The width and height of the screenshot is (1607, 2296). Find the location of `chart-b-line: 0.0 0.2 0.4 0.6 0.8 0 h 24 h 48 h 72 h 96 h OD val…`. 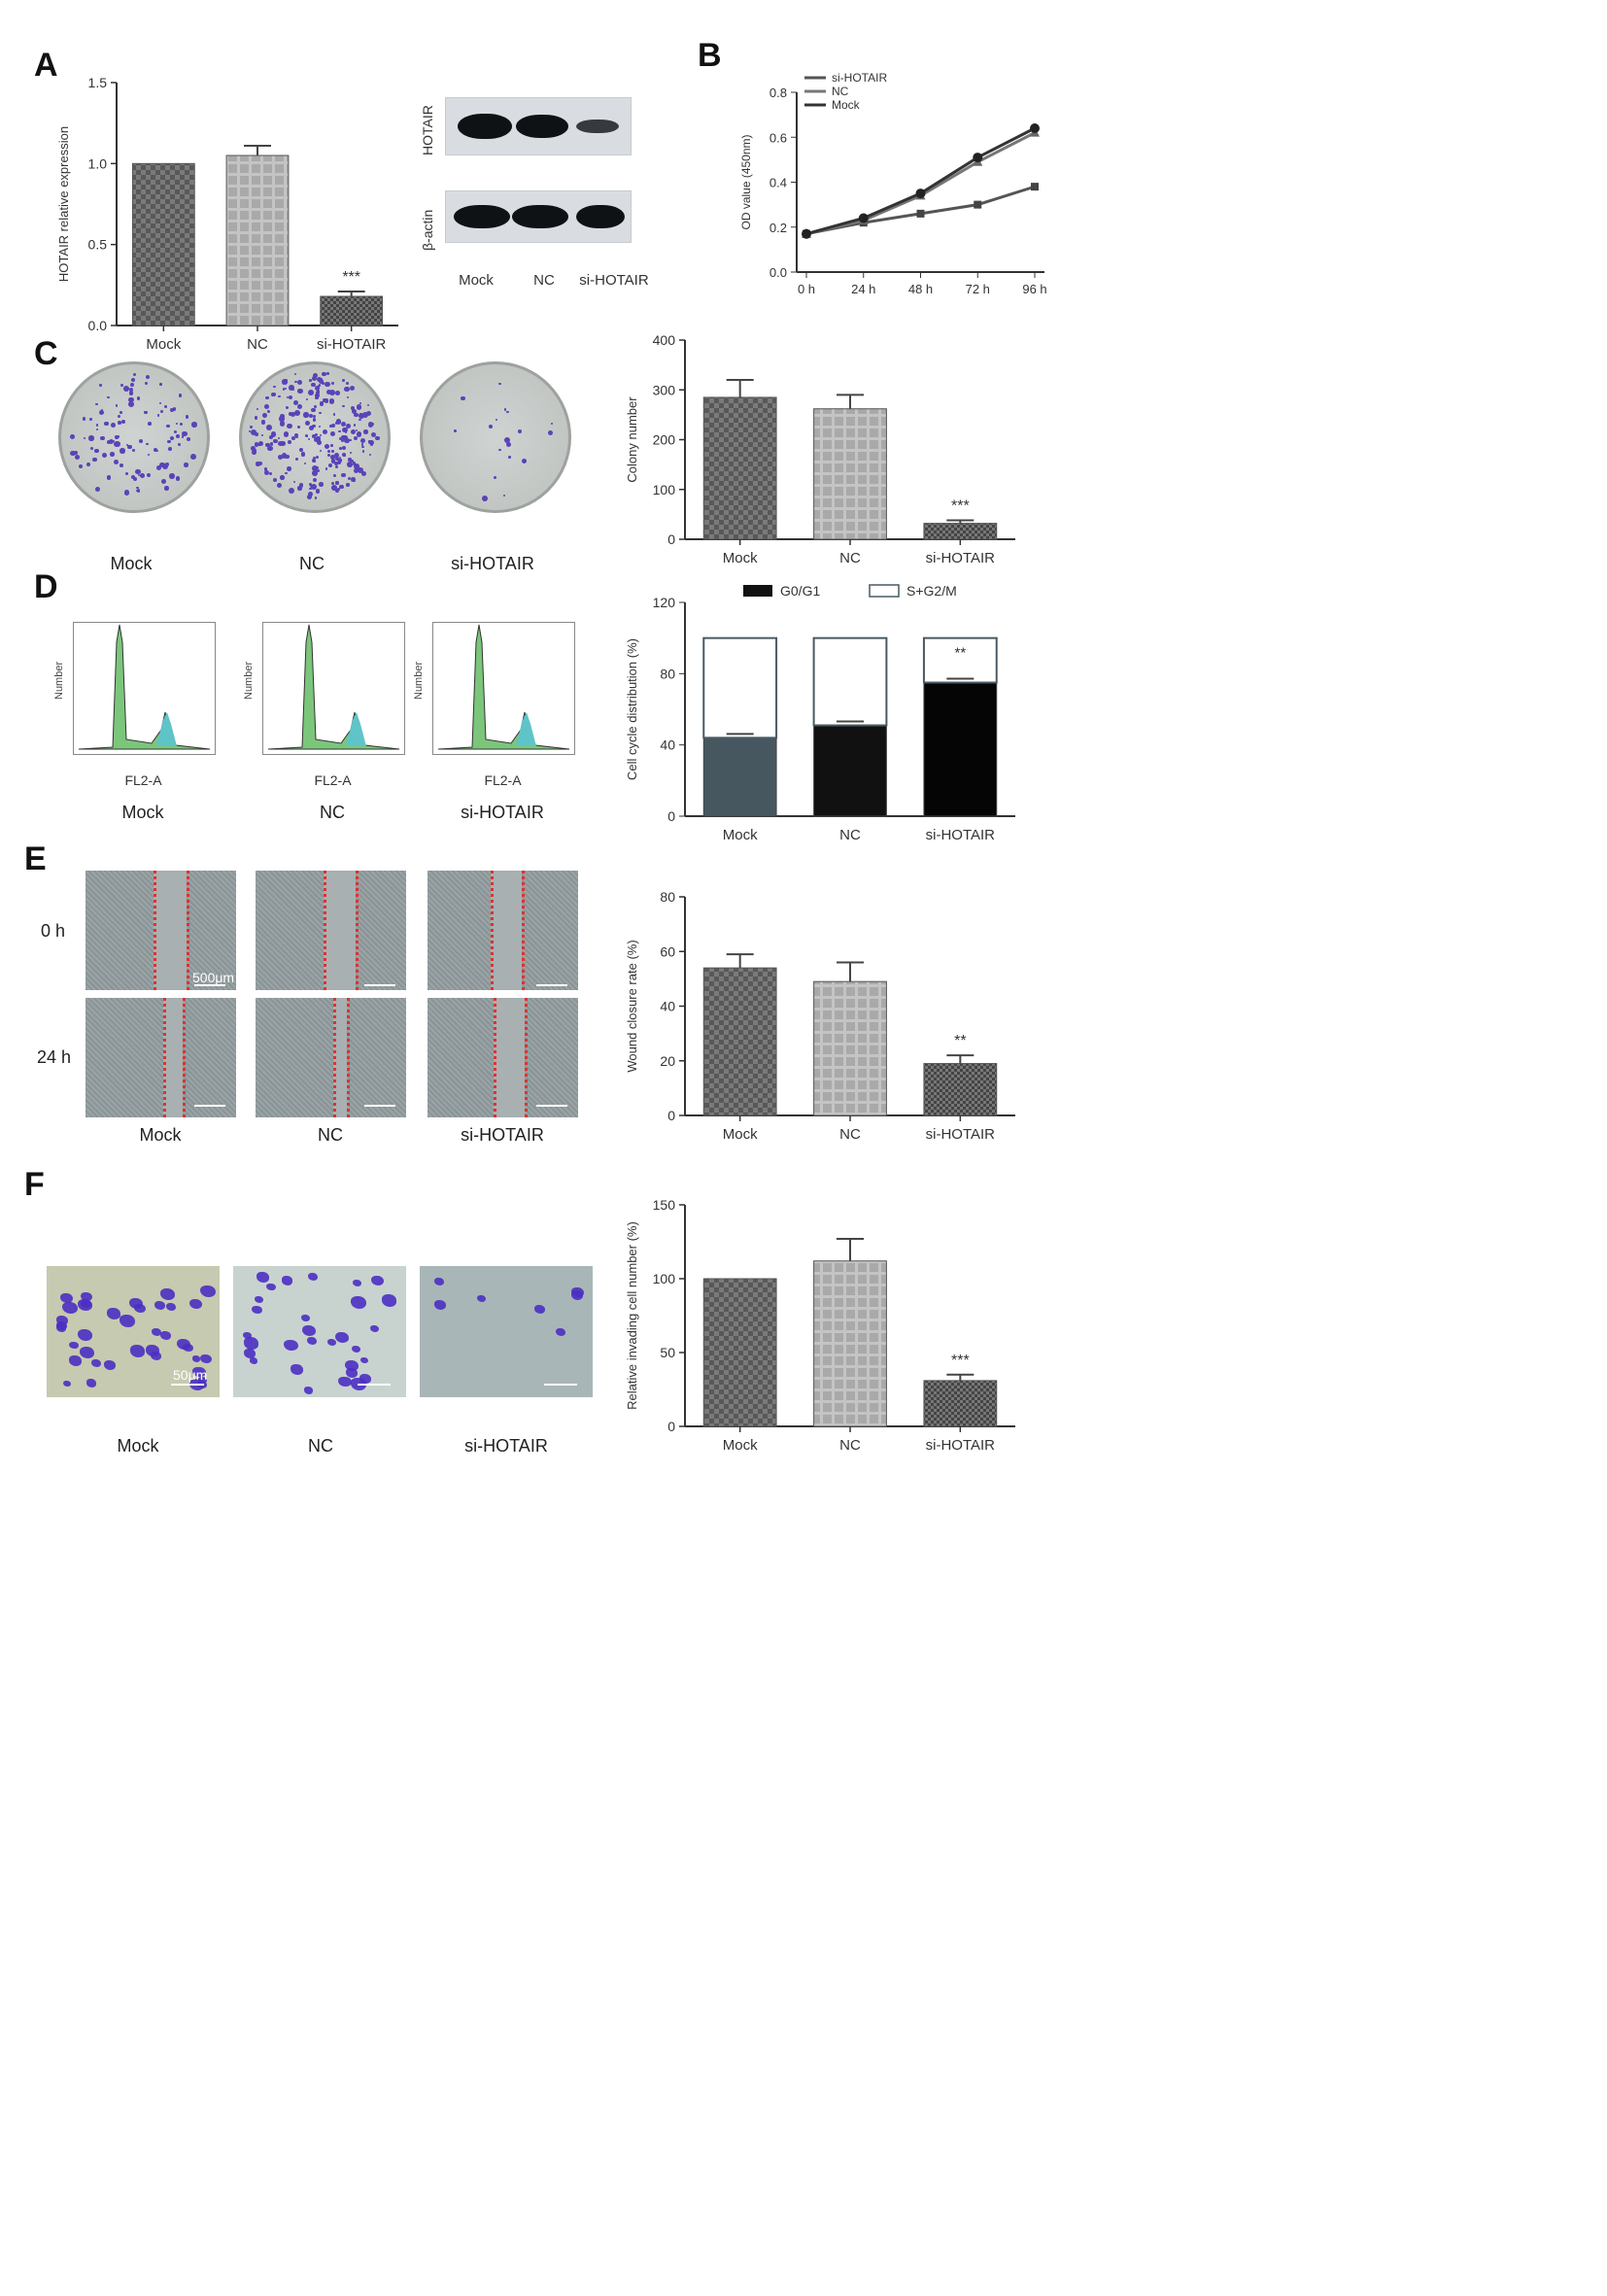

chart-b-line: 0.0 0.2 0.4 0.6 0.8 0 h 24 h 48 h 72 h 96 h OD val… is located at coordinates (894, 184).